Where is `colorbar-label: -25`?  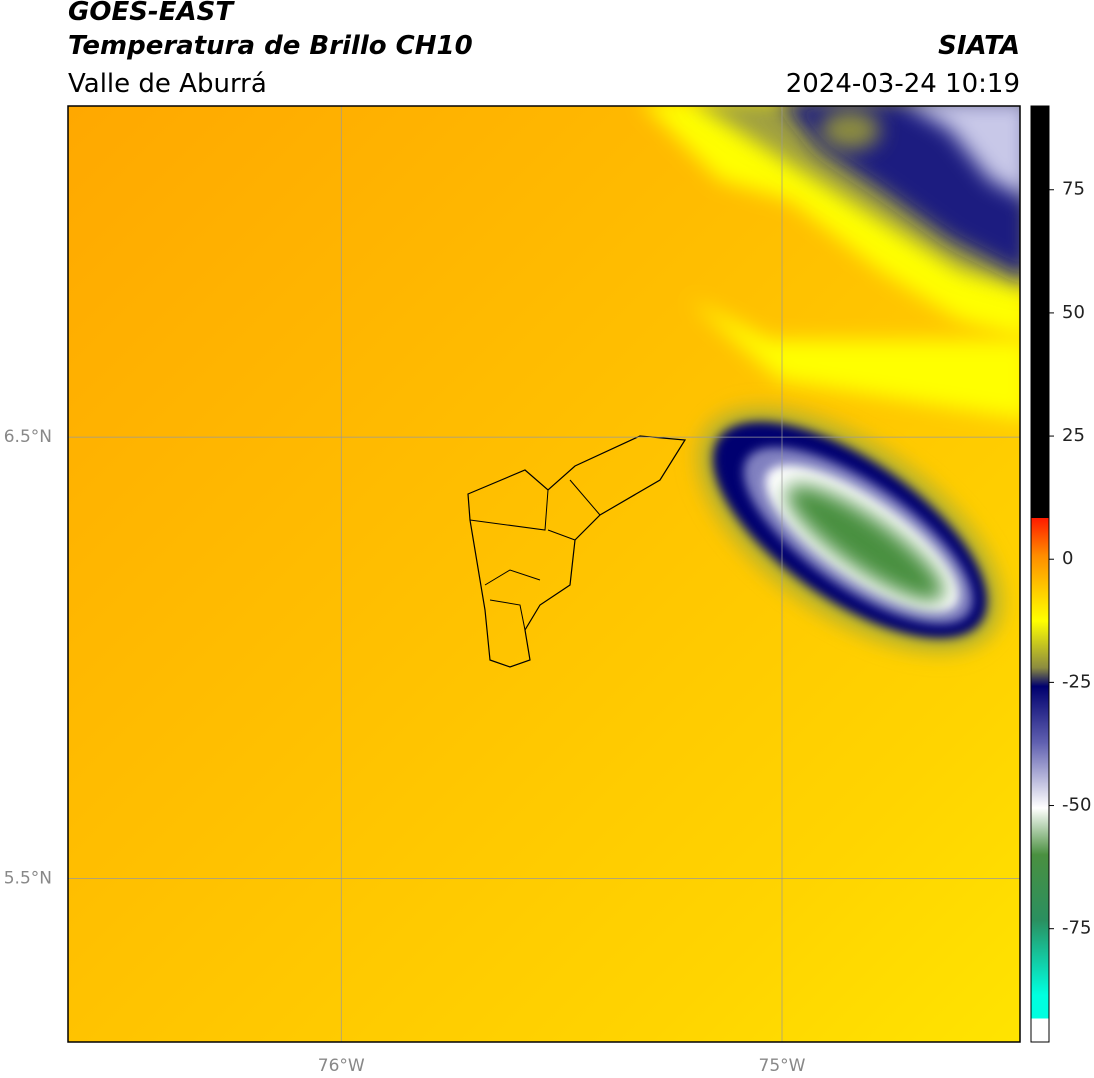 colorbar-label: -25 is located at coordinates (1076, 681).